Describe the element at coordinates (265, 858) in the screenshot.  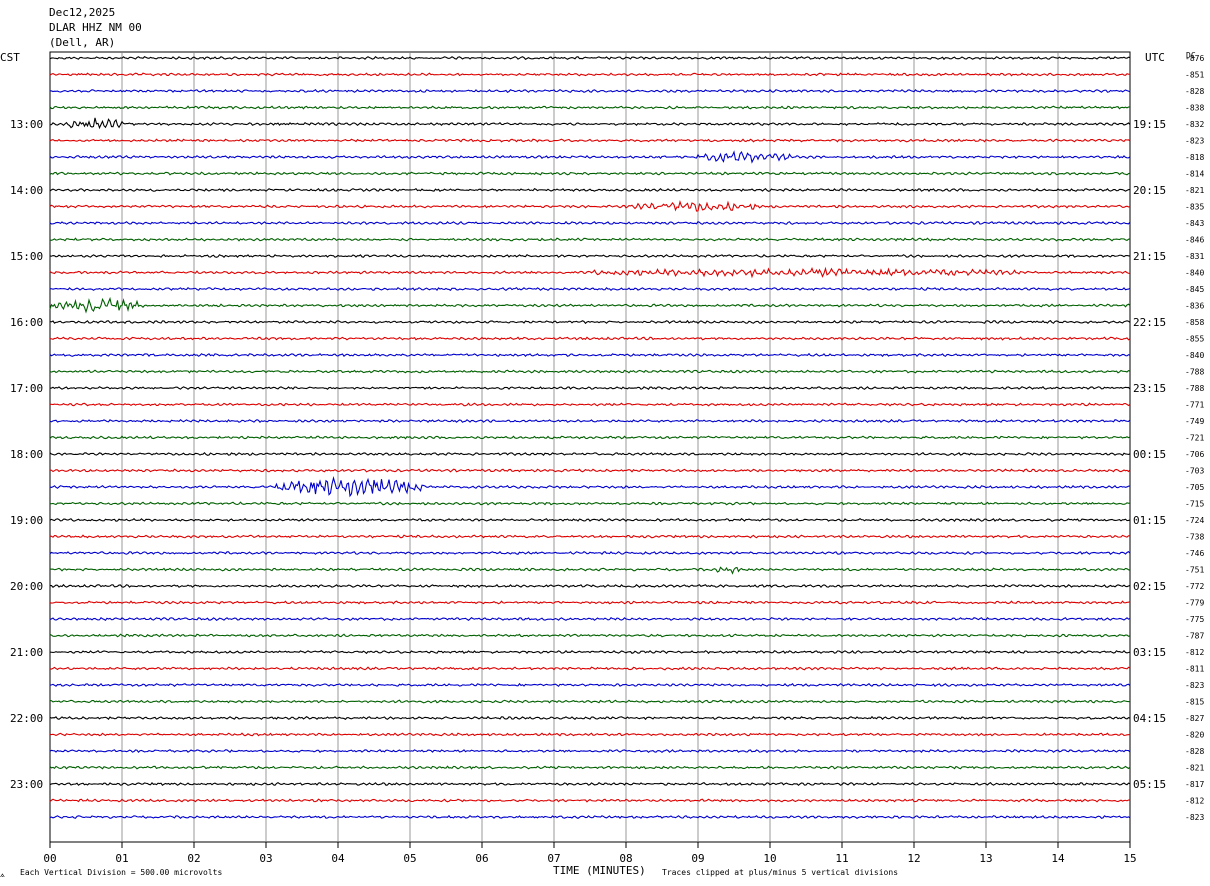
I see `x-tick-label: 03` at that location.